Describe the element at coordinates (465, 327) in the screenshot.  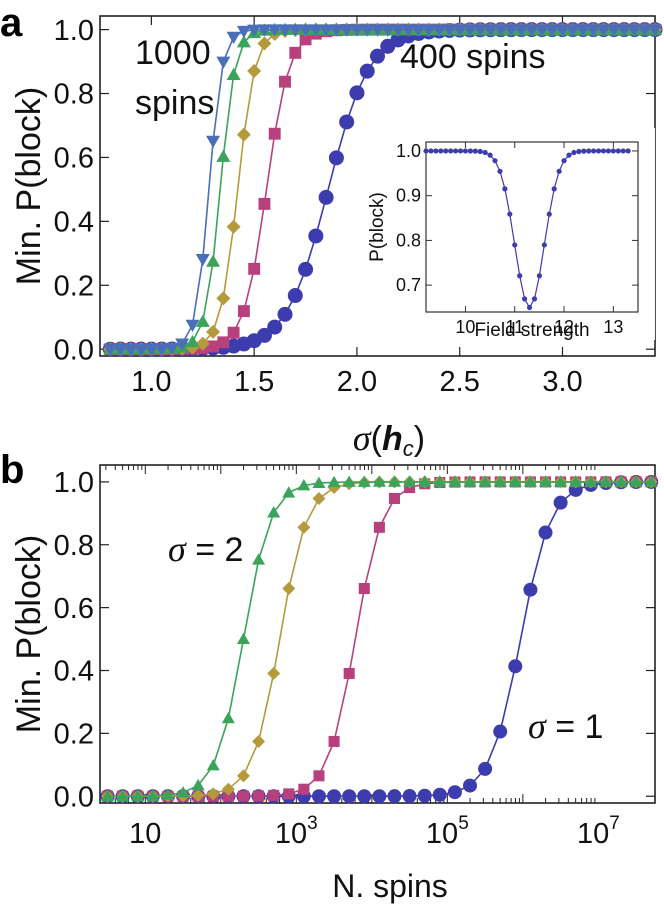
I see `inset-x-tick-label: 10` at that location.